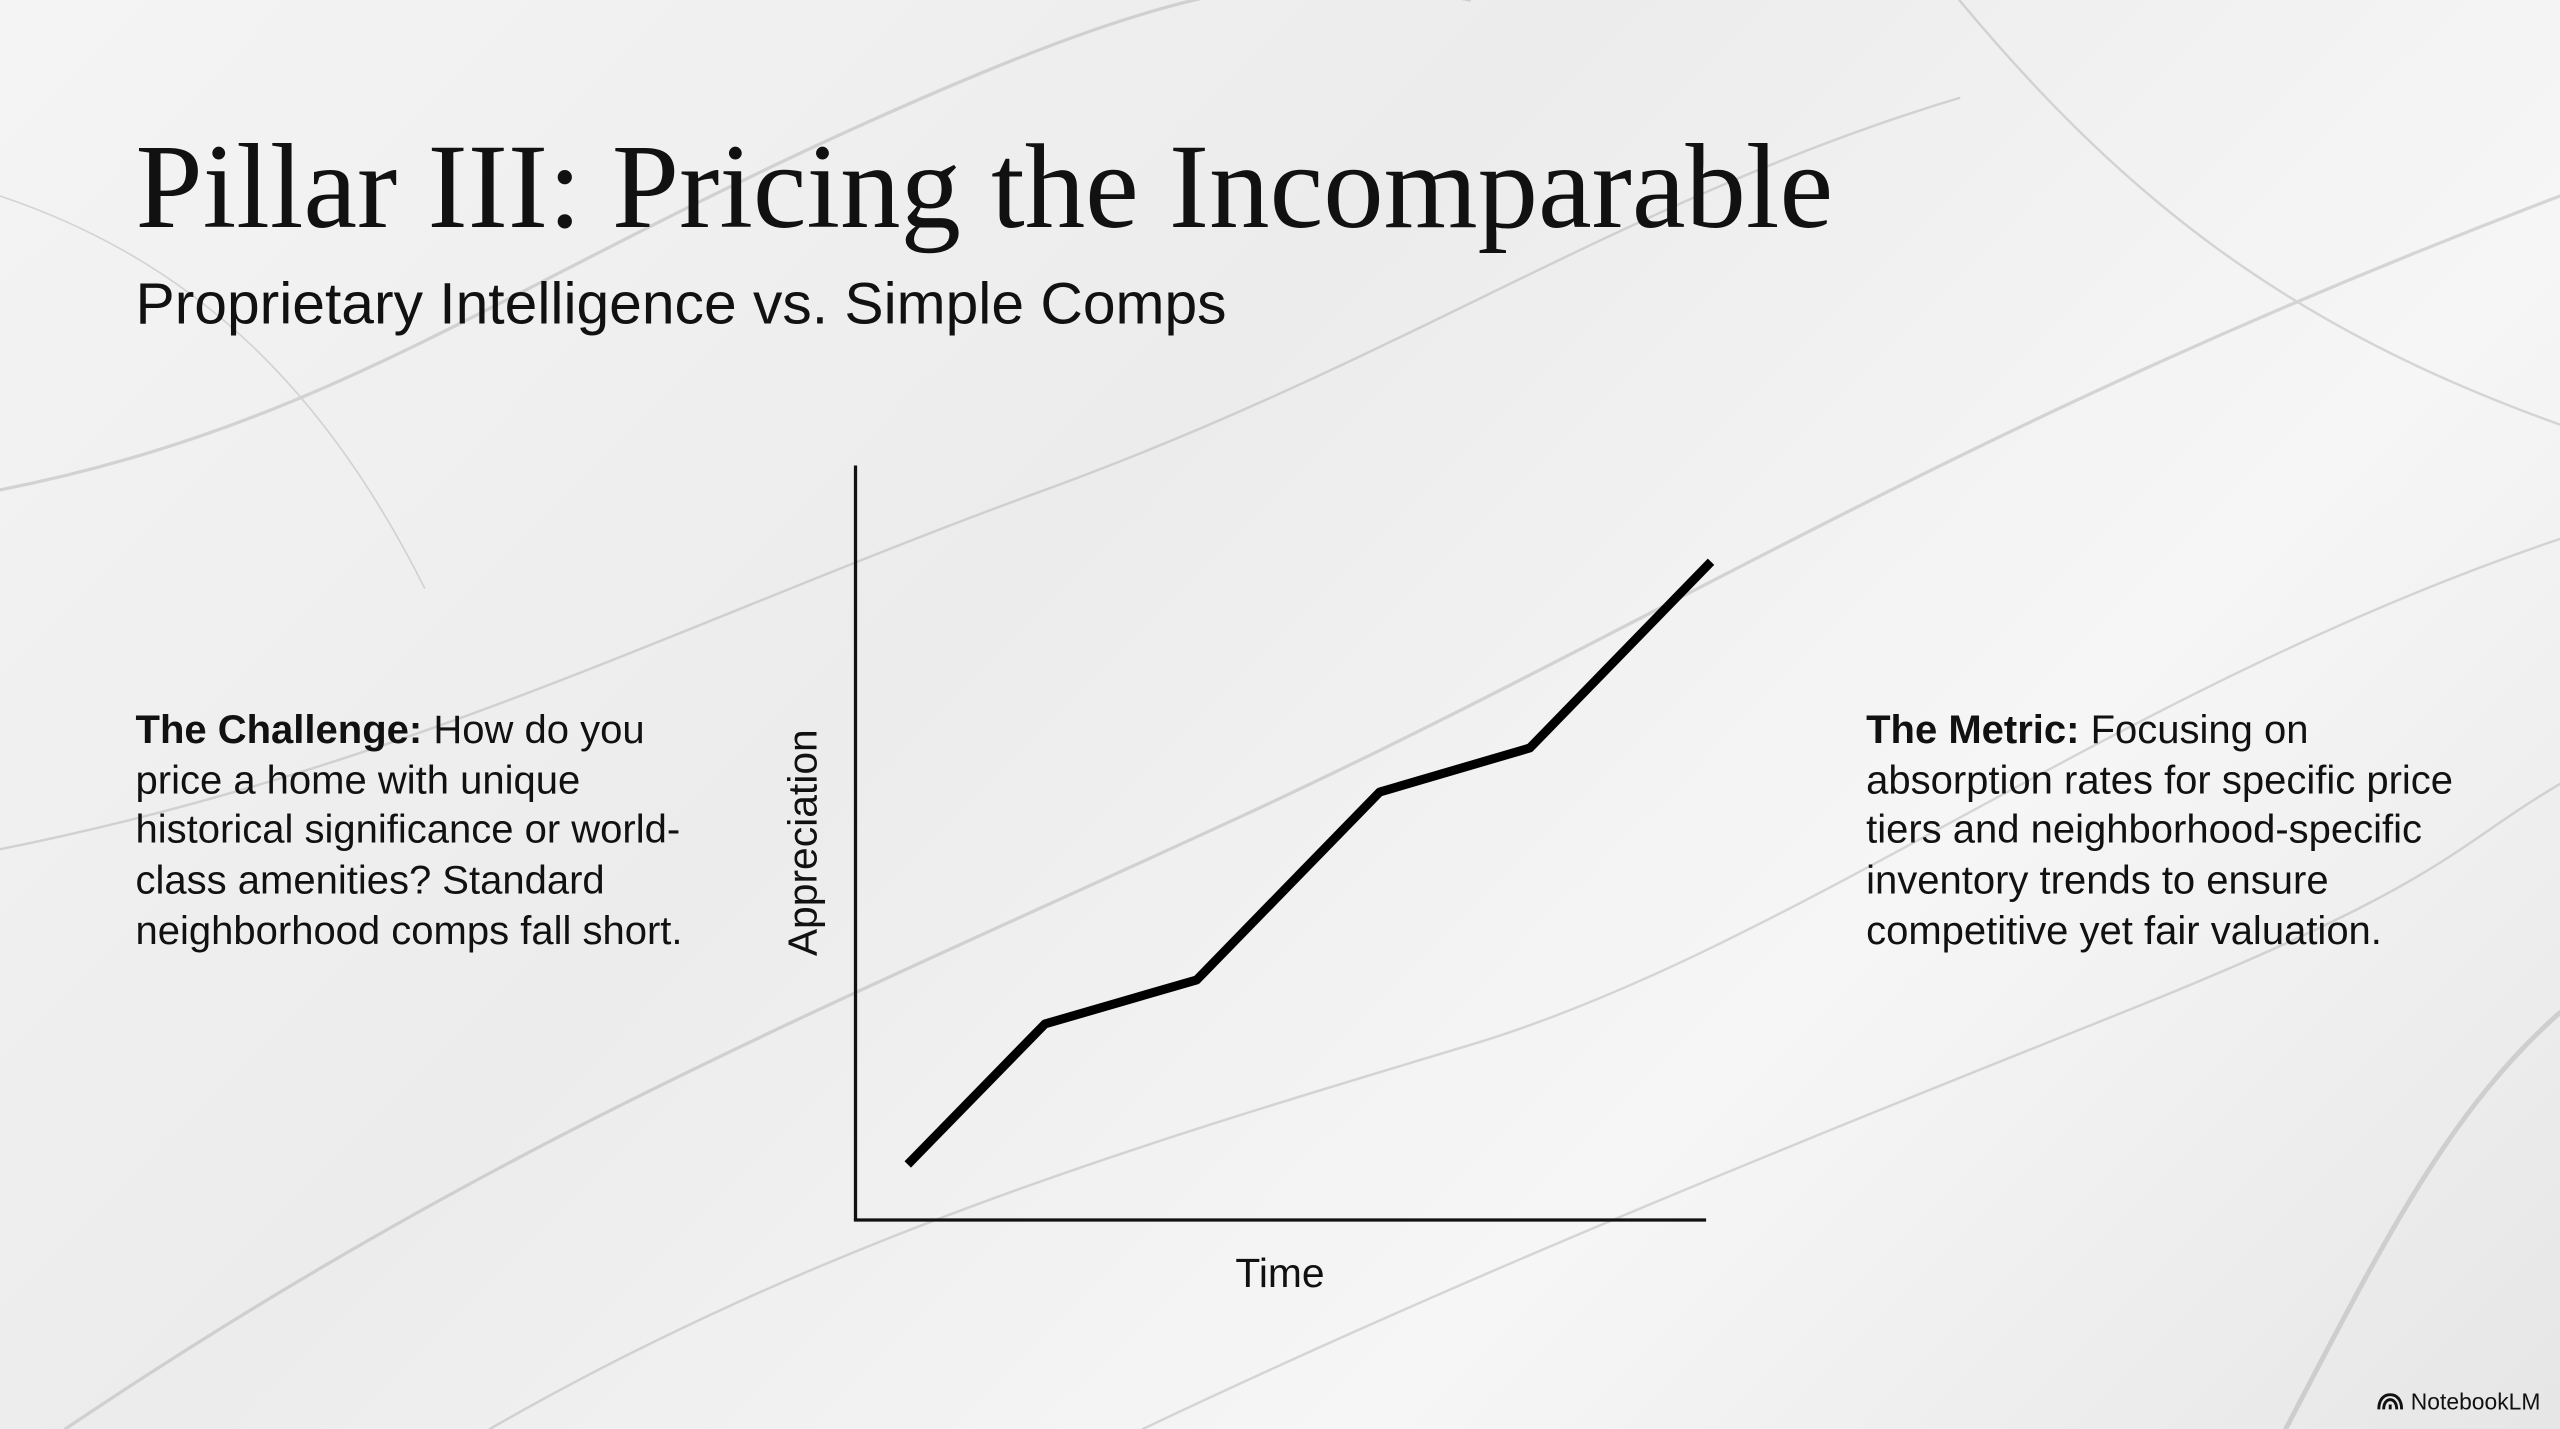  Describe the element at coordinates (984, 187) in the screenshot. I see `title: Pillar III: Pricing the Incomparable` at that location.